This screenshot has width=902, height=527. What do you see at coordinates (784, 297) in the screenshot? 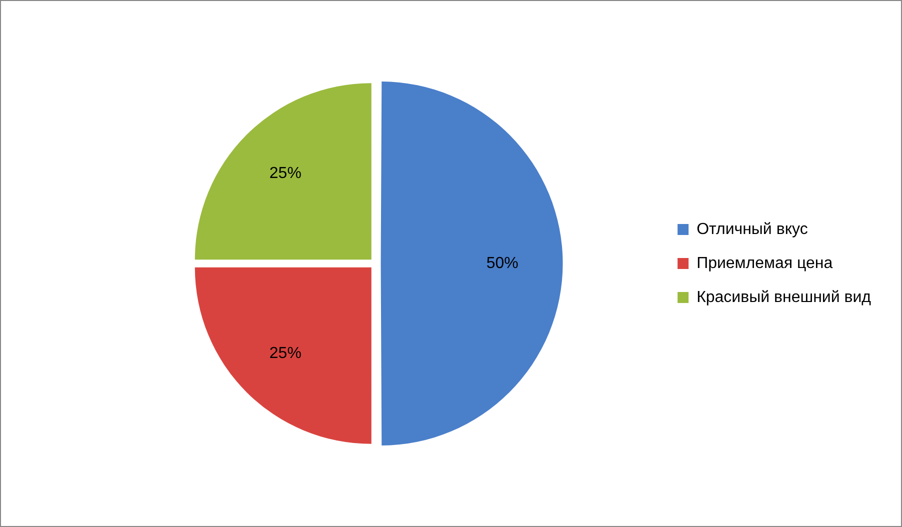
I see `legend-label: Красивый внешний вид` at bounding box center [784, 297].